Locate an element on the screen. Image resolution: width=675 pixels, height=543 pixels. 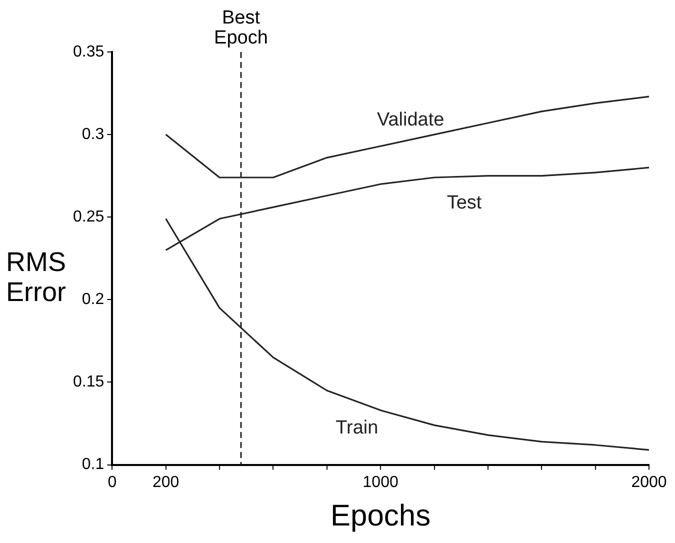
series-label: Train is located at coordinates (357, 428).